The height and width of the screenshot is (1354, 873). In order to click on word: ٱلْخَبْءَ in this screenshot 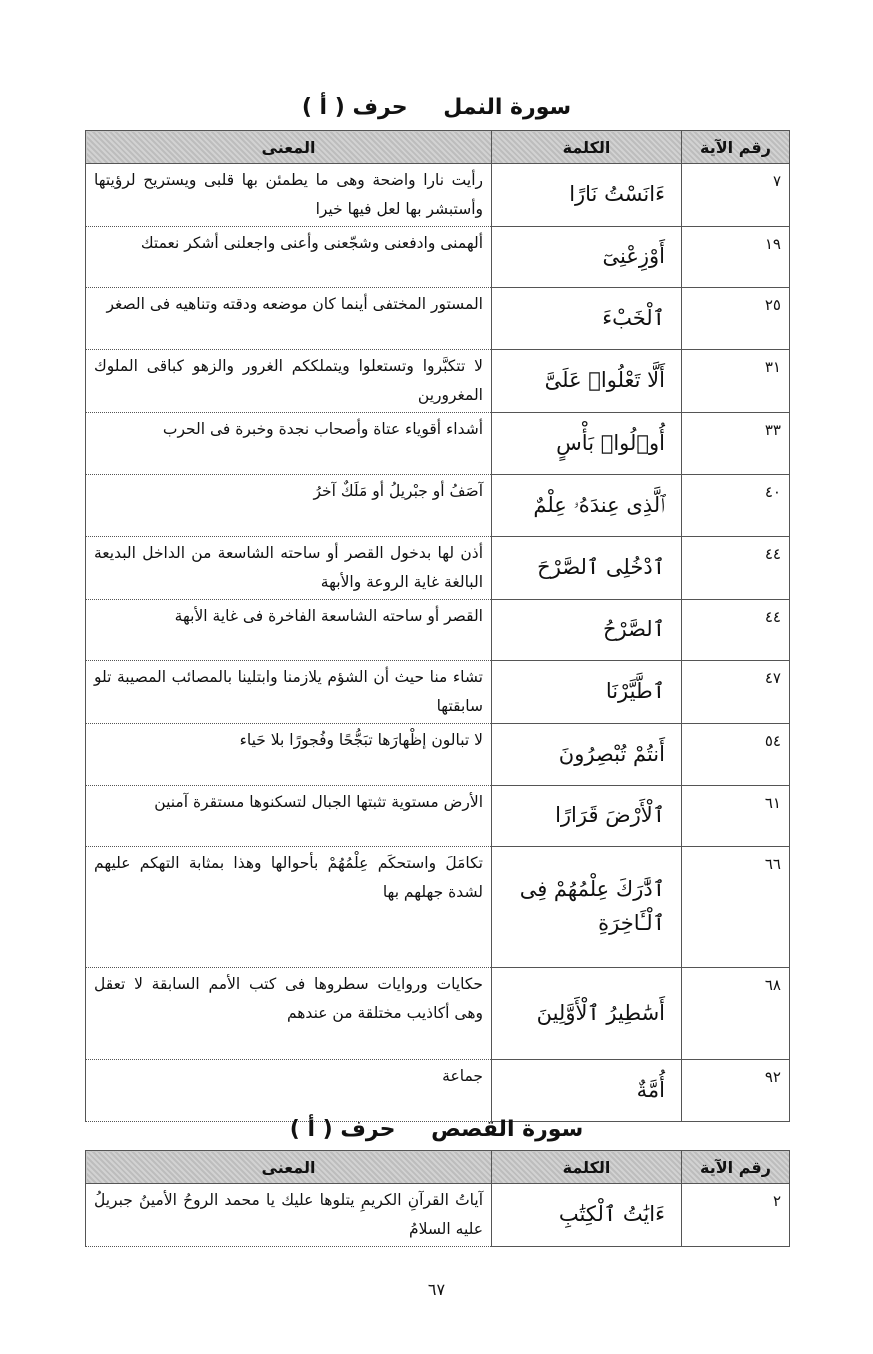, I will do `click(586, 318)`.